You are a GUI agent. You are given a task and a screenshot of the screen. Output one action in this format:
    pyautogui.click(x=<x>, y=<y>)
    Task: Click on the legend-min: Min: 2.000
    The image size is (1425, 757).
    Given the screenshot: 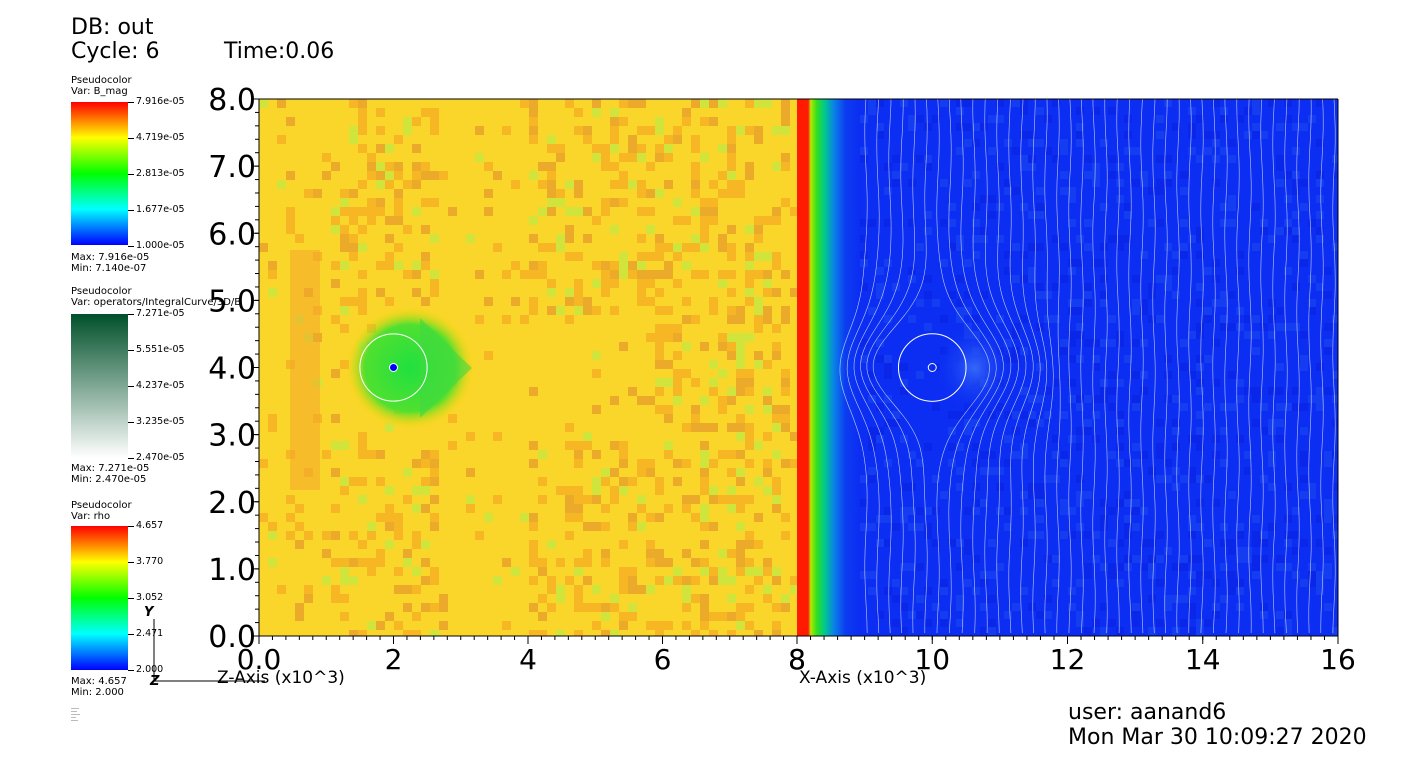 What is the action you would take?
    pyautogui.click(x=97, y=692)
    